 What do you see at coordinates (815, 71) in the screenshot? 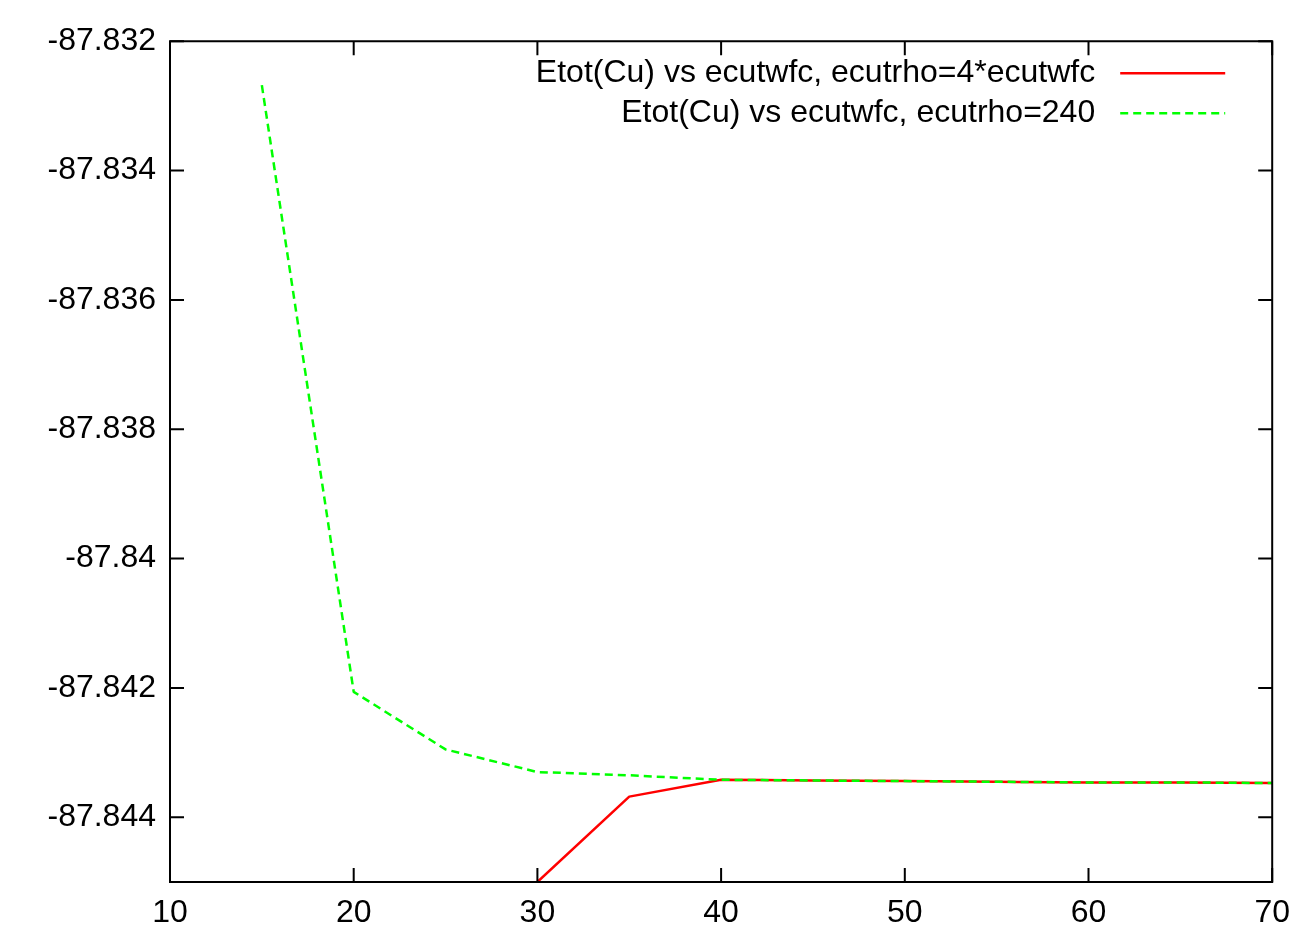
I see `legend-label: Etot(Cu) vs ecutwfc, ecutrho=4*ecutwfc` at bounding box center [815, 71].